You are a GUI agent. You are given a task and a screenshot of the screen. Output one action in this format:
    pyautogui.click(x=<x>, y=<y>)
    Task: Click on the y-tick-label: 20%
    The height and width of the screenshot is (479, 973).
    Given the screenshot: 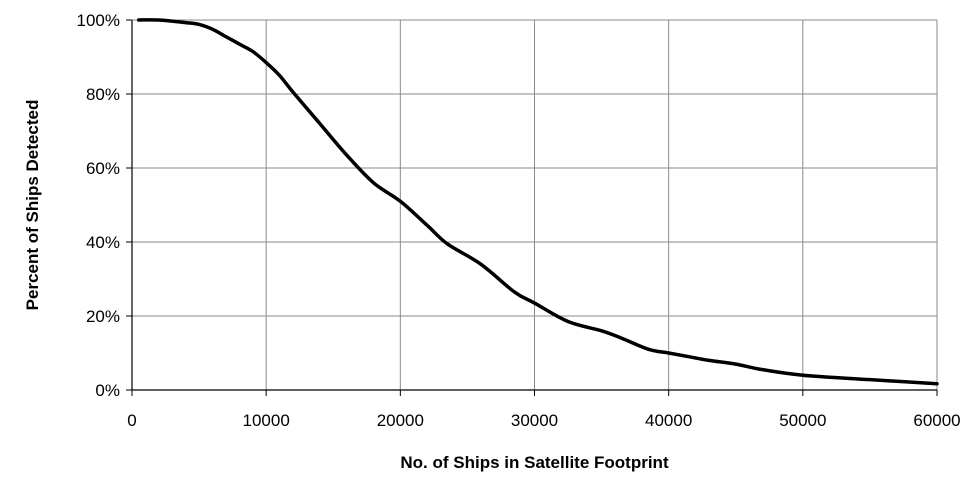 What is the action you would take?
    pyautogui.click(x=103, y=316)
    